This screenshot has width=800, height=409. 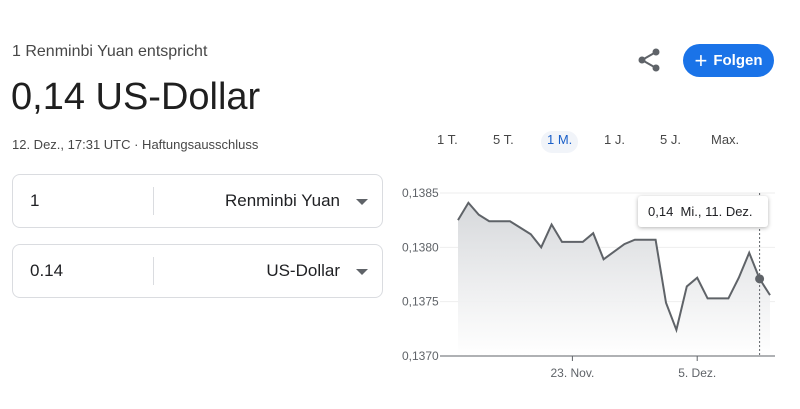 I want to click on chart-tooltip: 0,14 Mi., 11. Dez., so click(x=703, y=211).